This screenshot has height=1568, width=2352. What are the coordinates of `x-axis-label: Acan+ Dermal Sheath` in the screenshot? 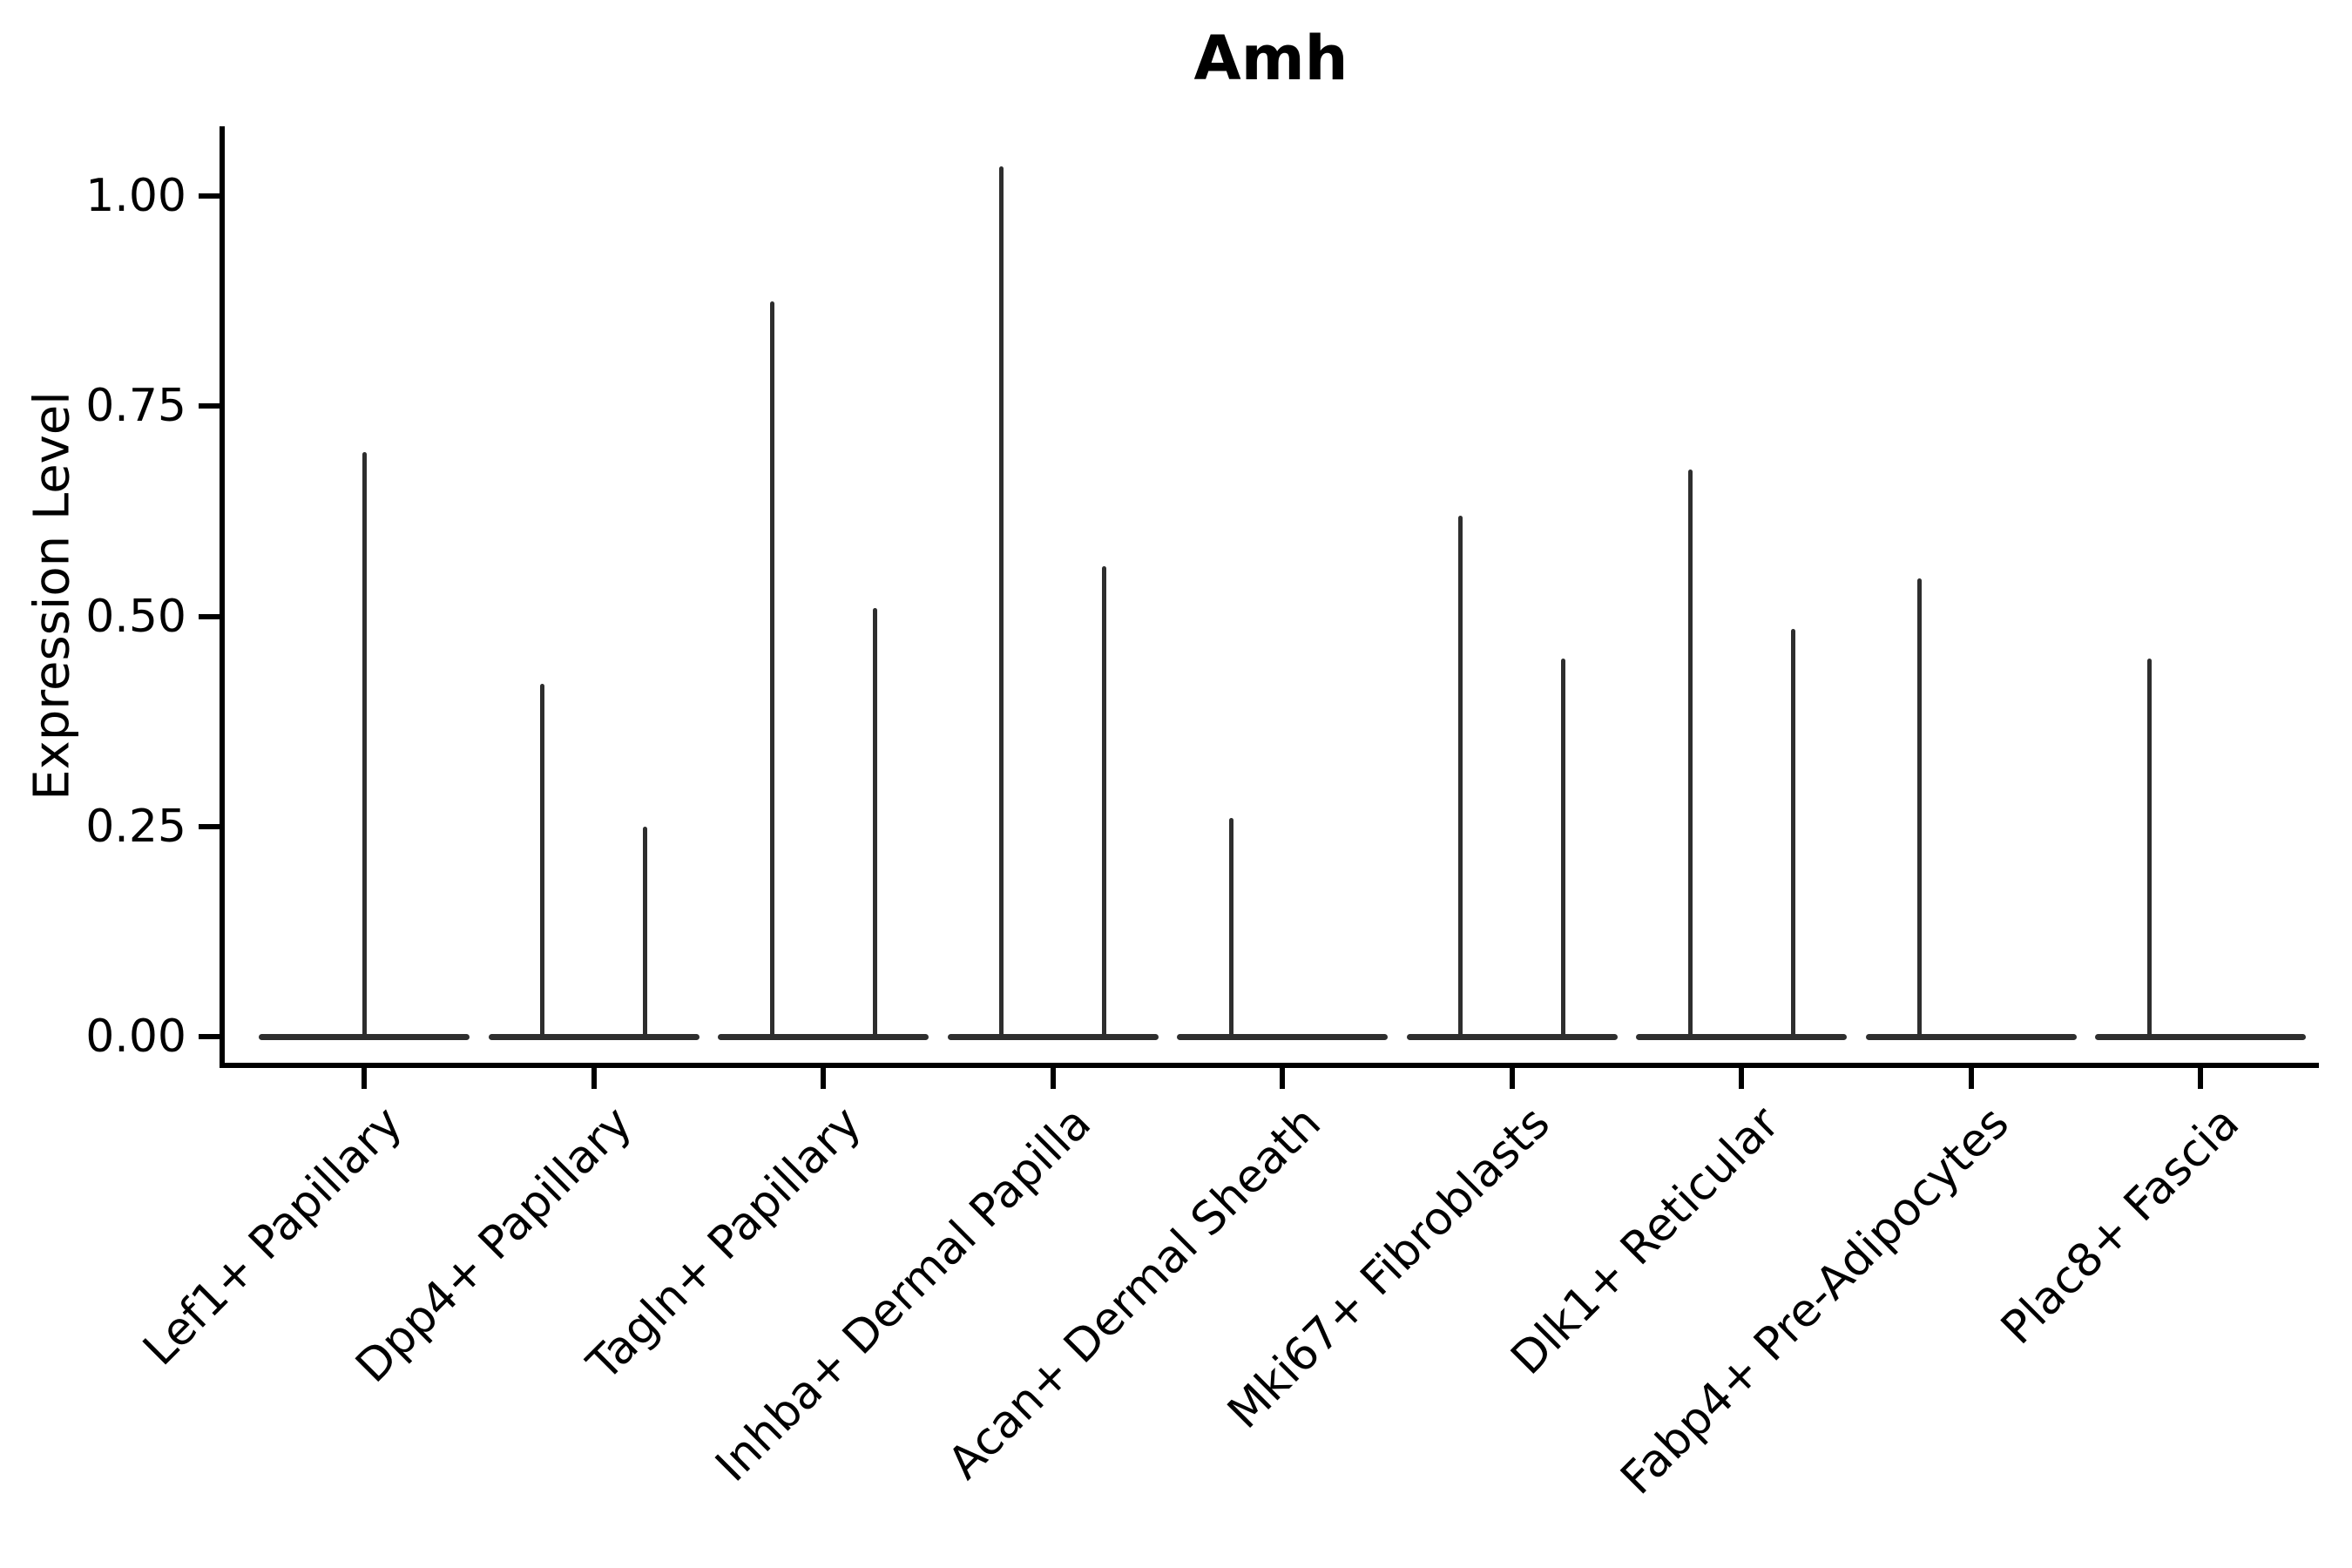 It's located at (1134, 1293).